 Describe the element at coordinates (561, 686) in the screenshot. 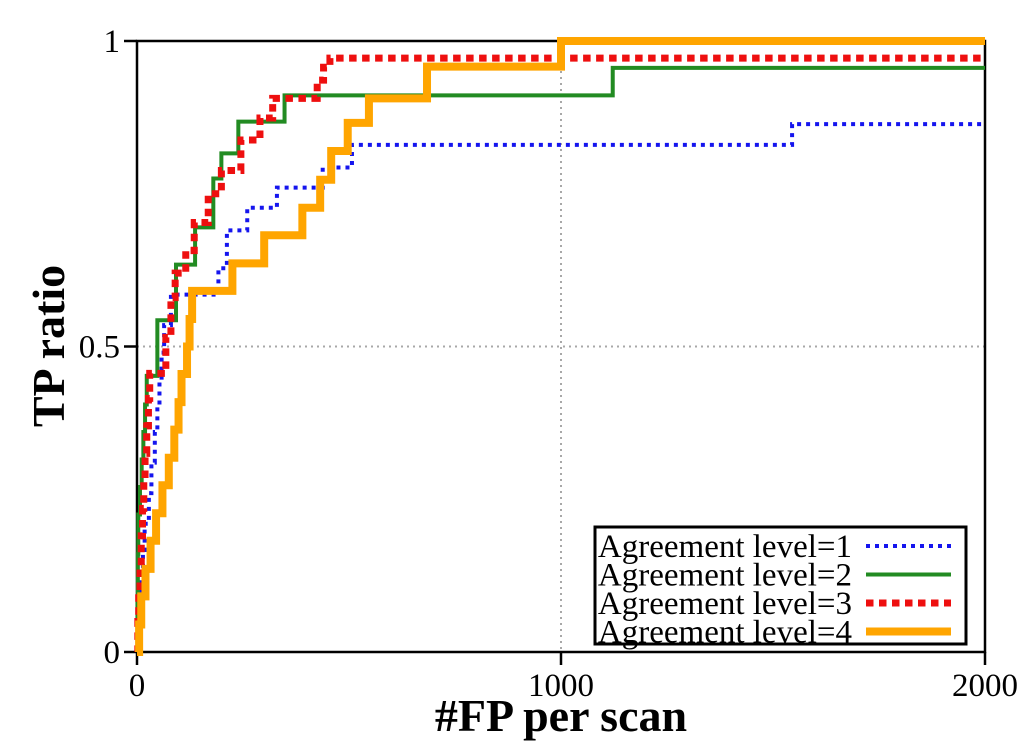

I see `x-tick-label-1000: 1000` at that location.